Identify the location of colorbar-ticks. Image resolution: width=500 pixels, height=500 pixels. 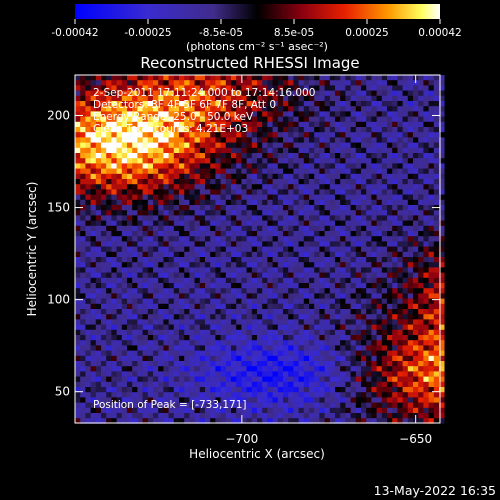
(257, 21).